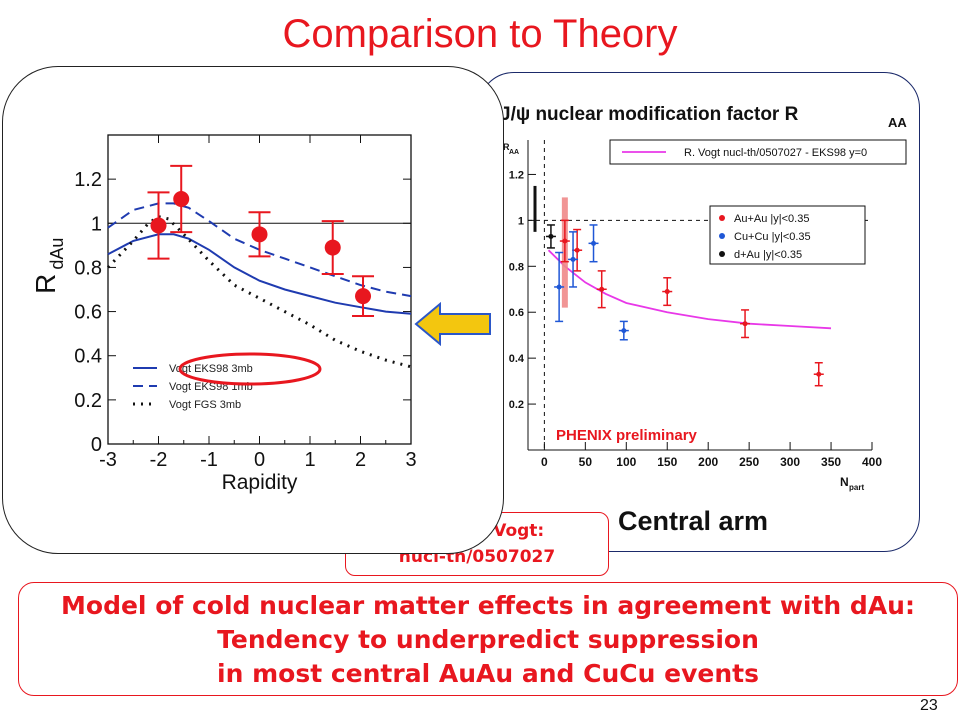 The height and width of the screenshot is (720, 960). I want to click on rdau-y-tick-label: 1, so click(96, 224).